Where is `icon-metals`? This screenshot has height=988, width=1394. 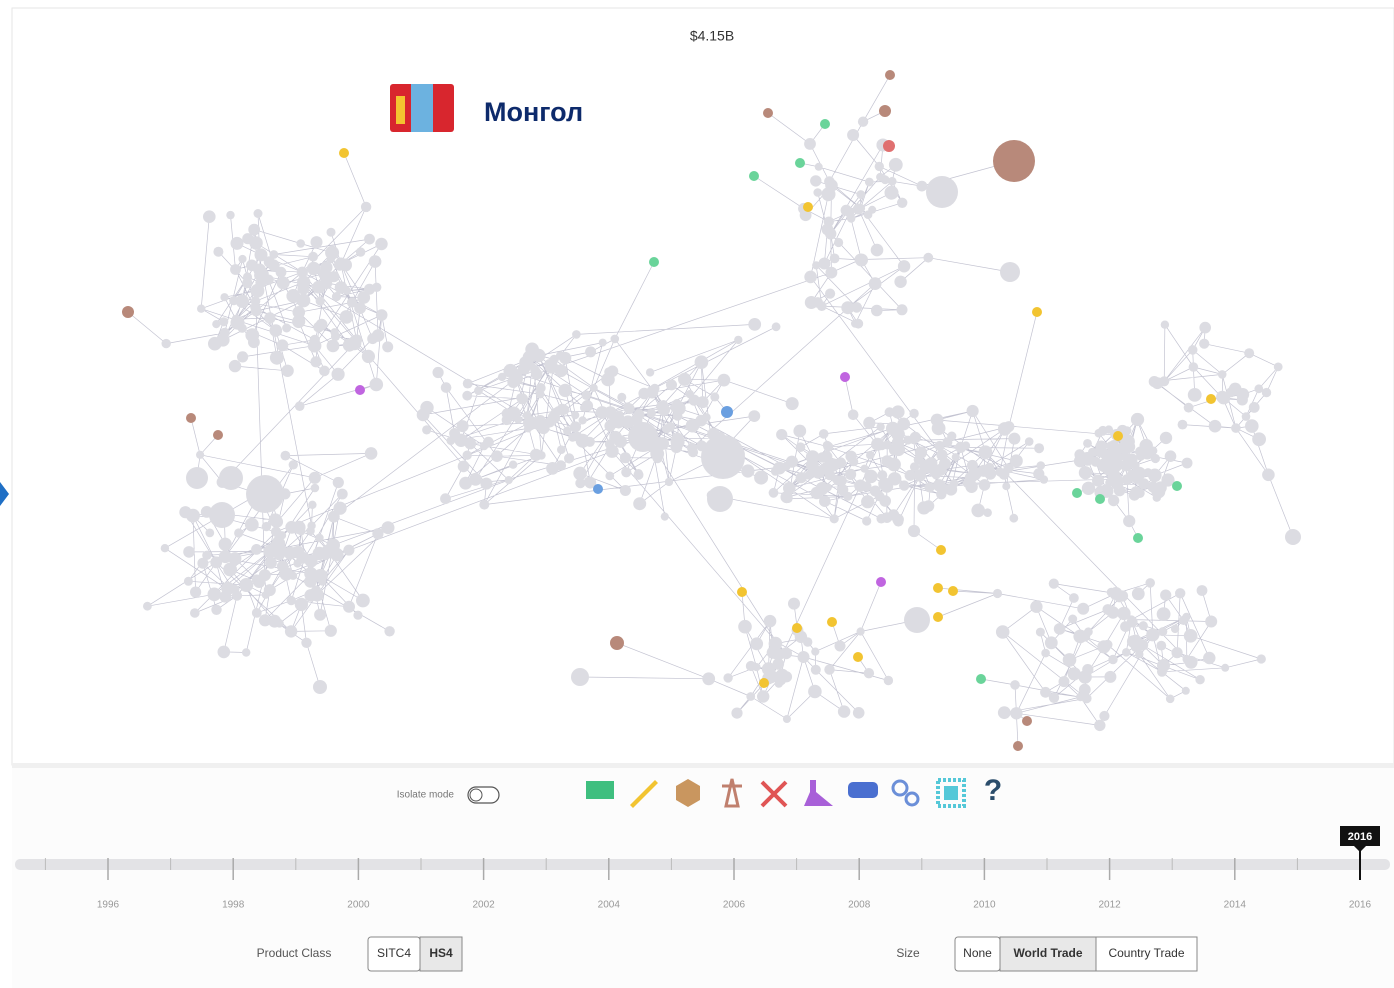
icon-metals is located at coordinates (774, 794).